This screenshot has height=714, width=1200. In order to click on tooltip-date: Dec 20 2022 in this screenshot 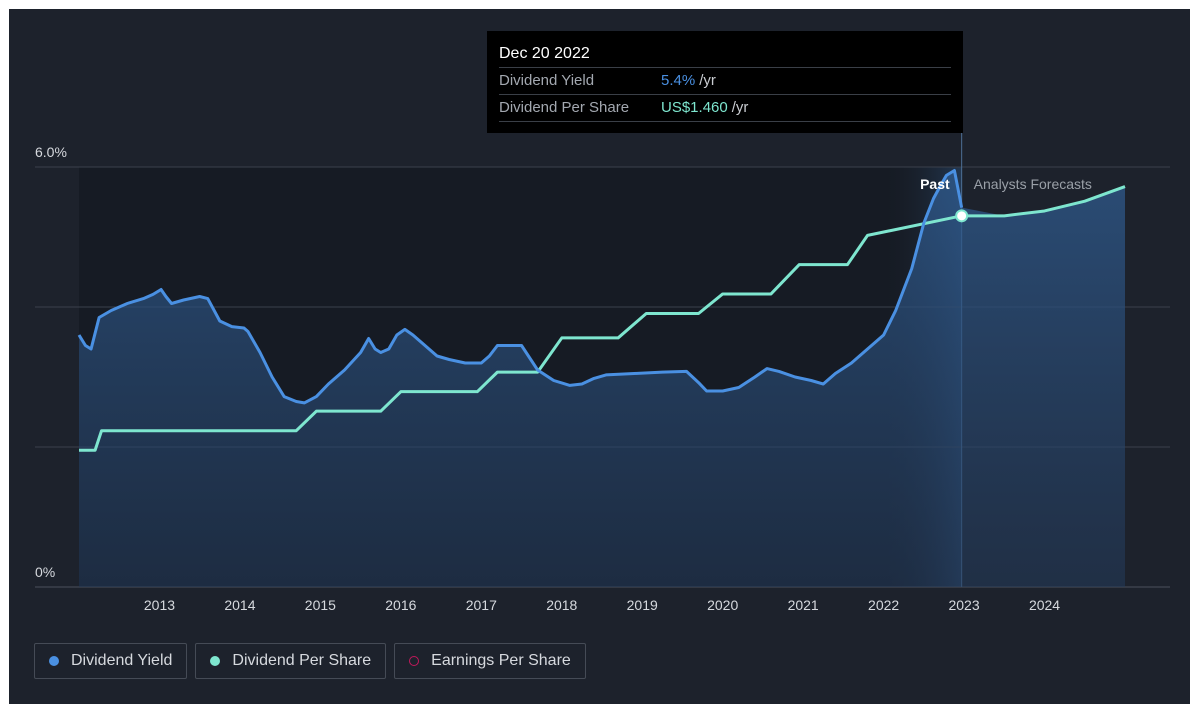, I will do `click(544, 53)`.